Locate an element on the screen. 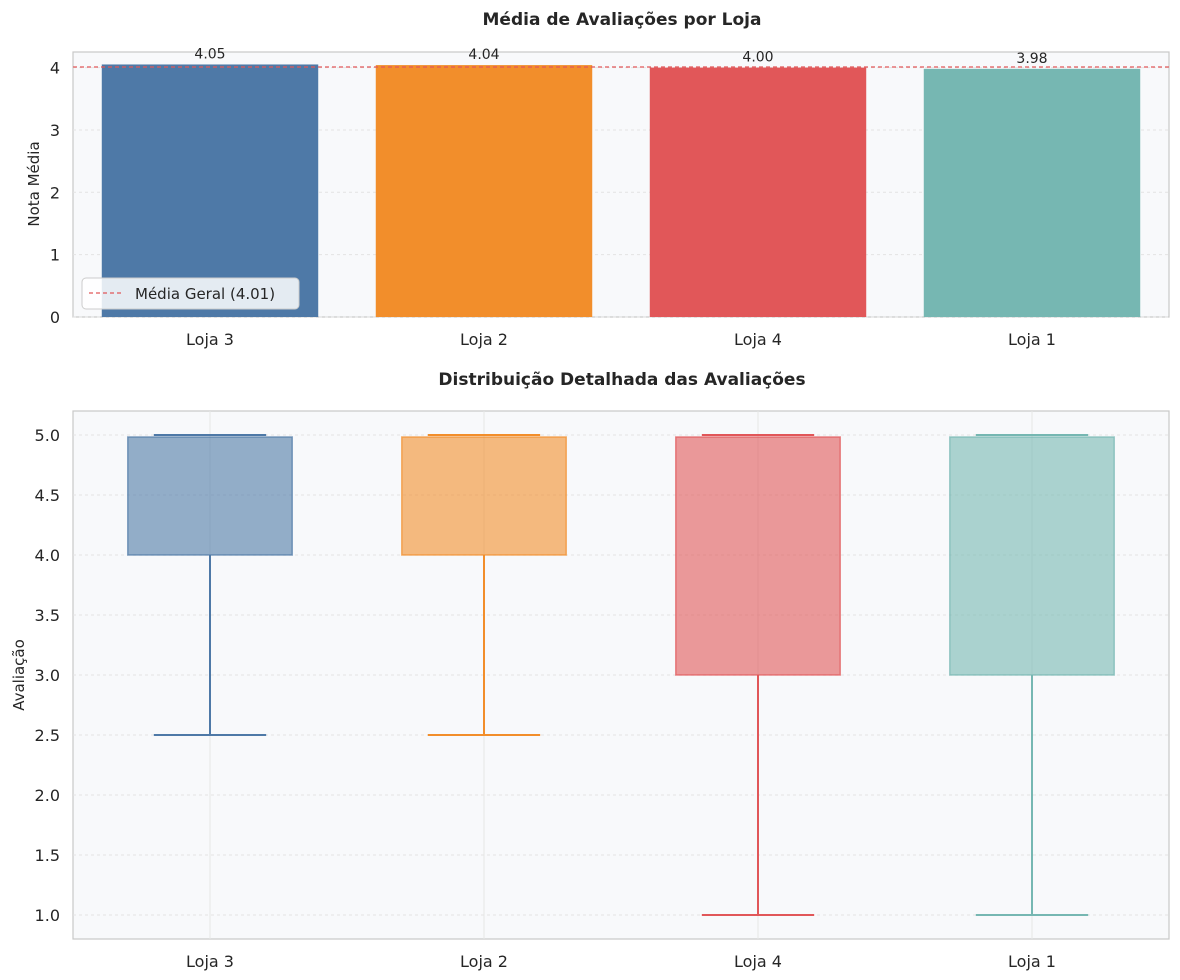 The height and width of the screenshot is (980, 1180). box-chart-y-axis-label: Avaliação is located at coordinates (19, 675).